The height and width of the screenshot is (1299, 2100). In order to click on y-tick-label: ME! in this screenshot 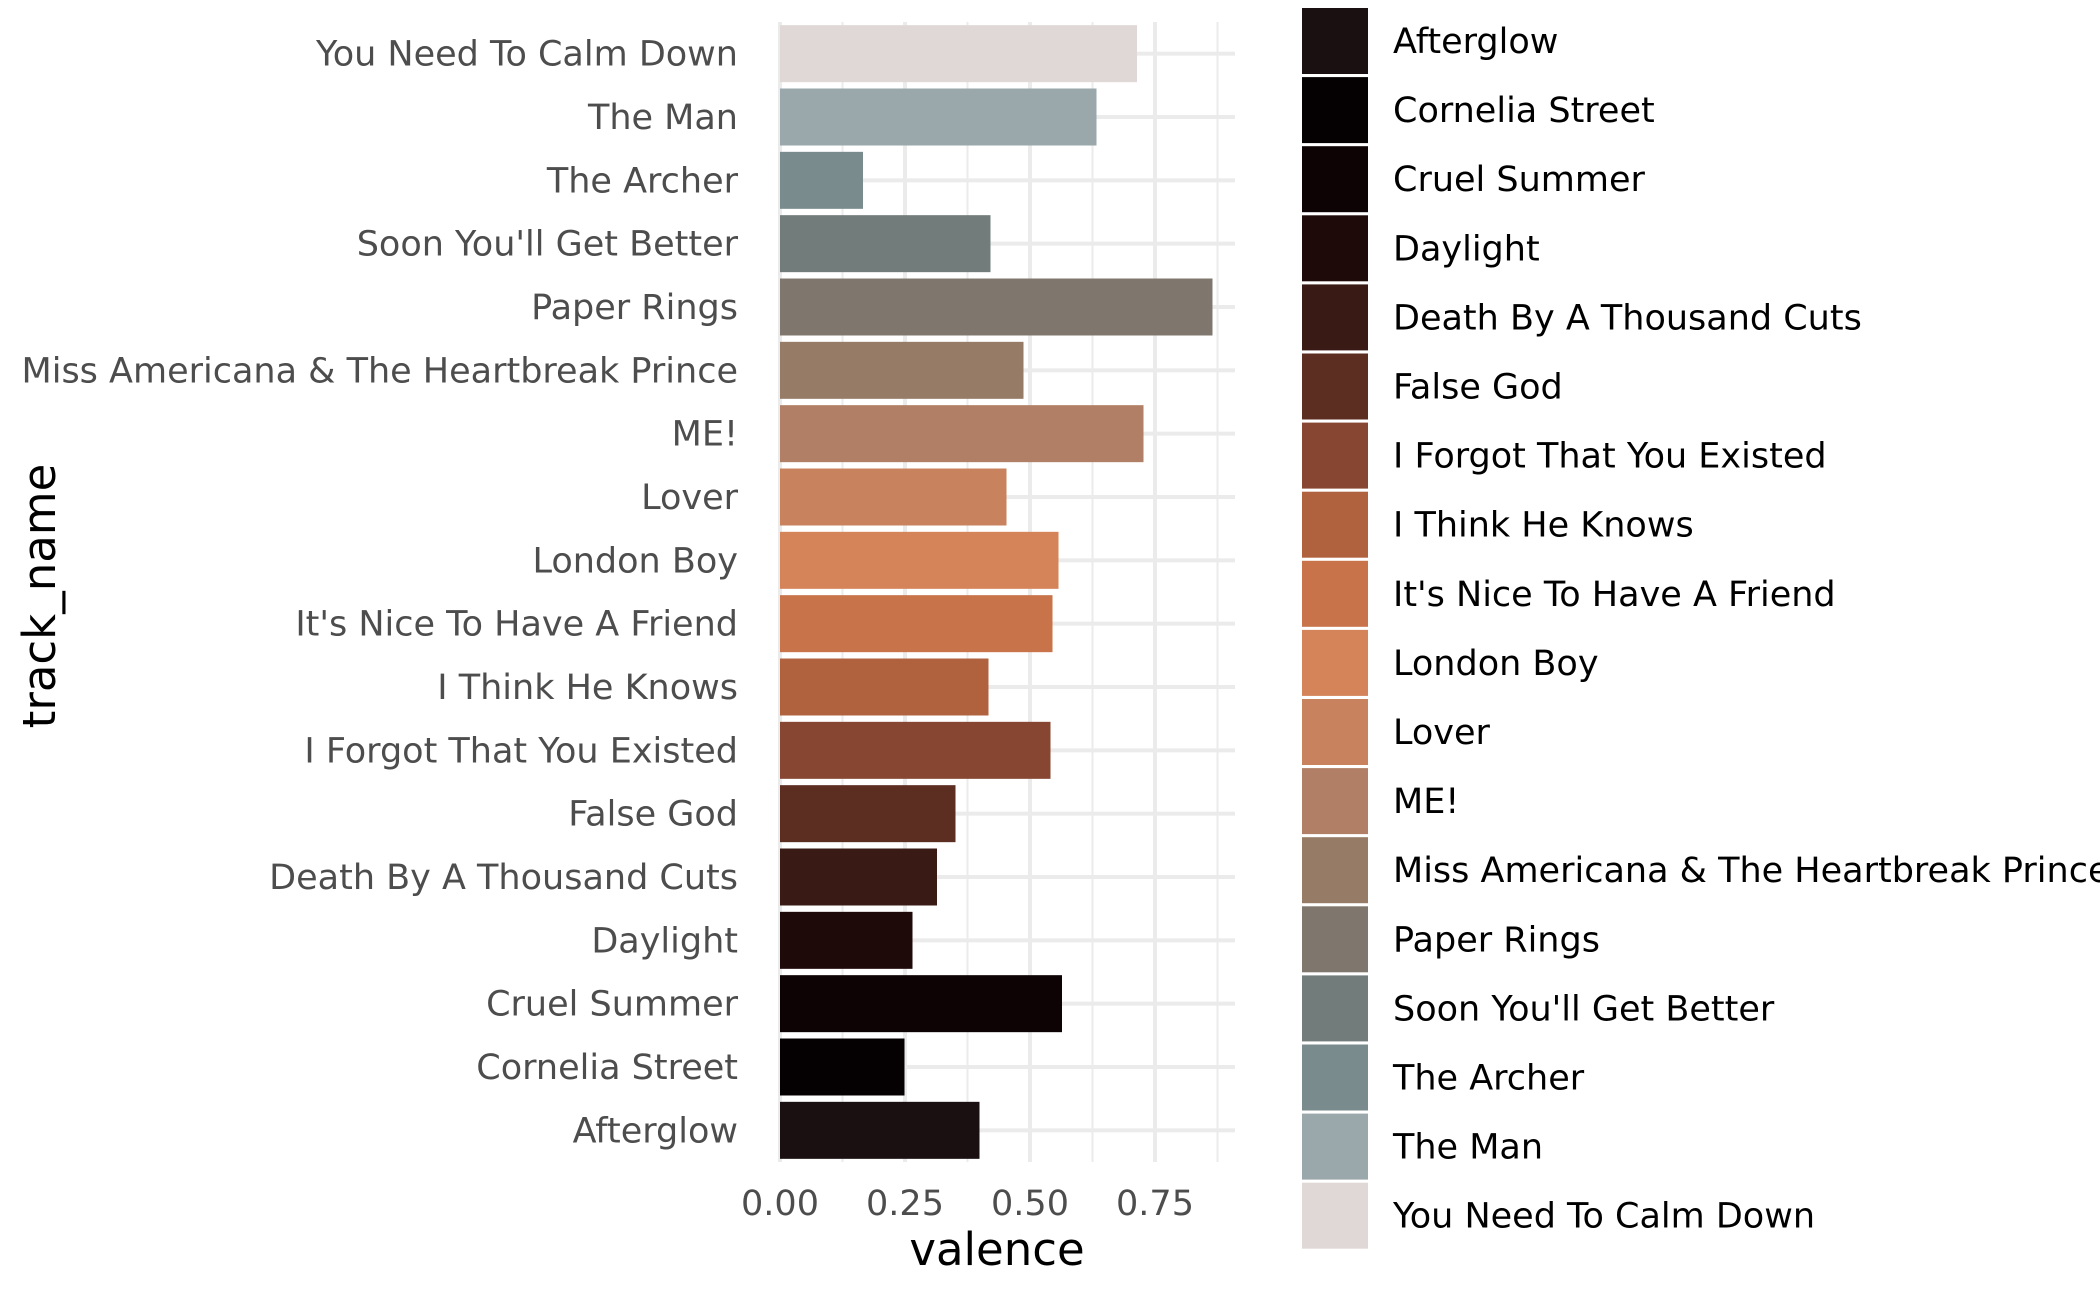, I will do `click(705, 435)`.